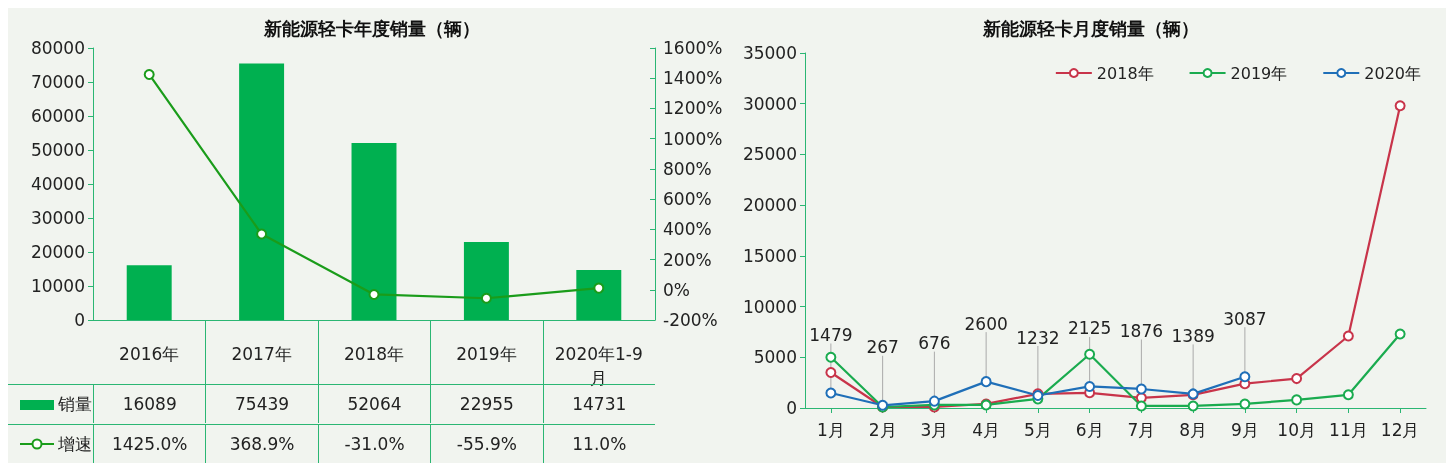 The image size is (1454, 471). What do you see at coordinates (261, 354) in the screenshot?
I see `x-tick-label: 2017年` at bounding box center [261, 354].